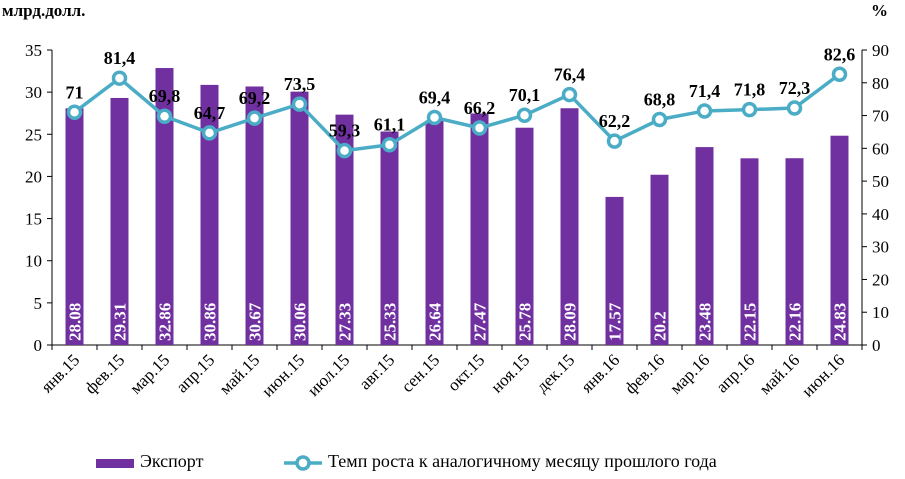 Image resolution: width=905 pixels, height=479 pixels. I want to click on left-tick-label: 20, so click(33, 176).